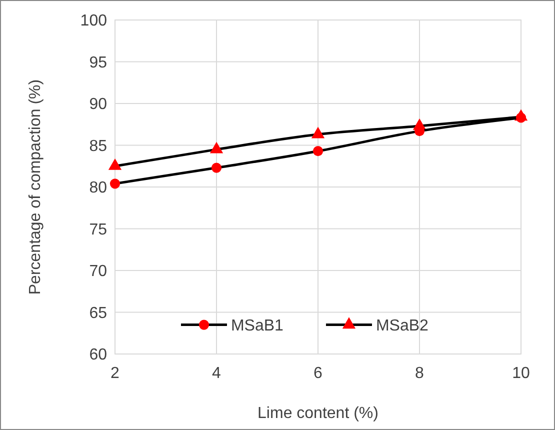 This screenshot has width=555, height=430. Describe the element at coordinates (402, 325) in the screenshot. I see `legend-label: MSaB2` at that location.